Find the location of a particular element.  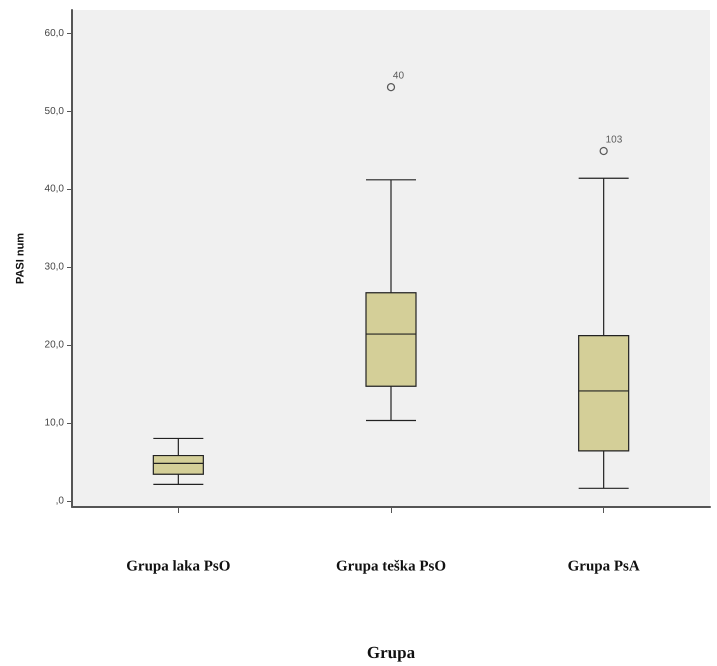

x-tick-label: Grupa PsA is located at coordinates (604, 566).